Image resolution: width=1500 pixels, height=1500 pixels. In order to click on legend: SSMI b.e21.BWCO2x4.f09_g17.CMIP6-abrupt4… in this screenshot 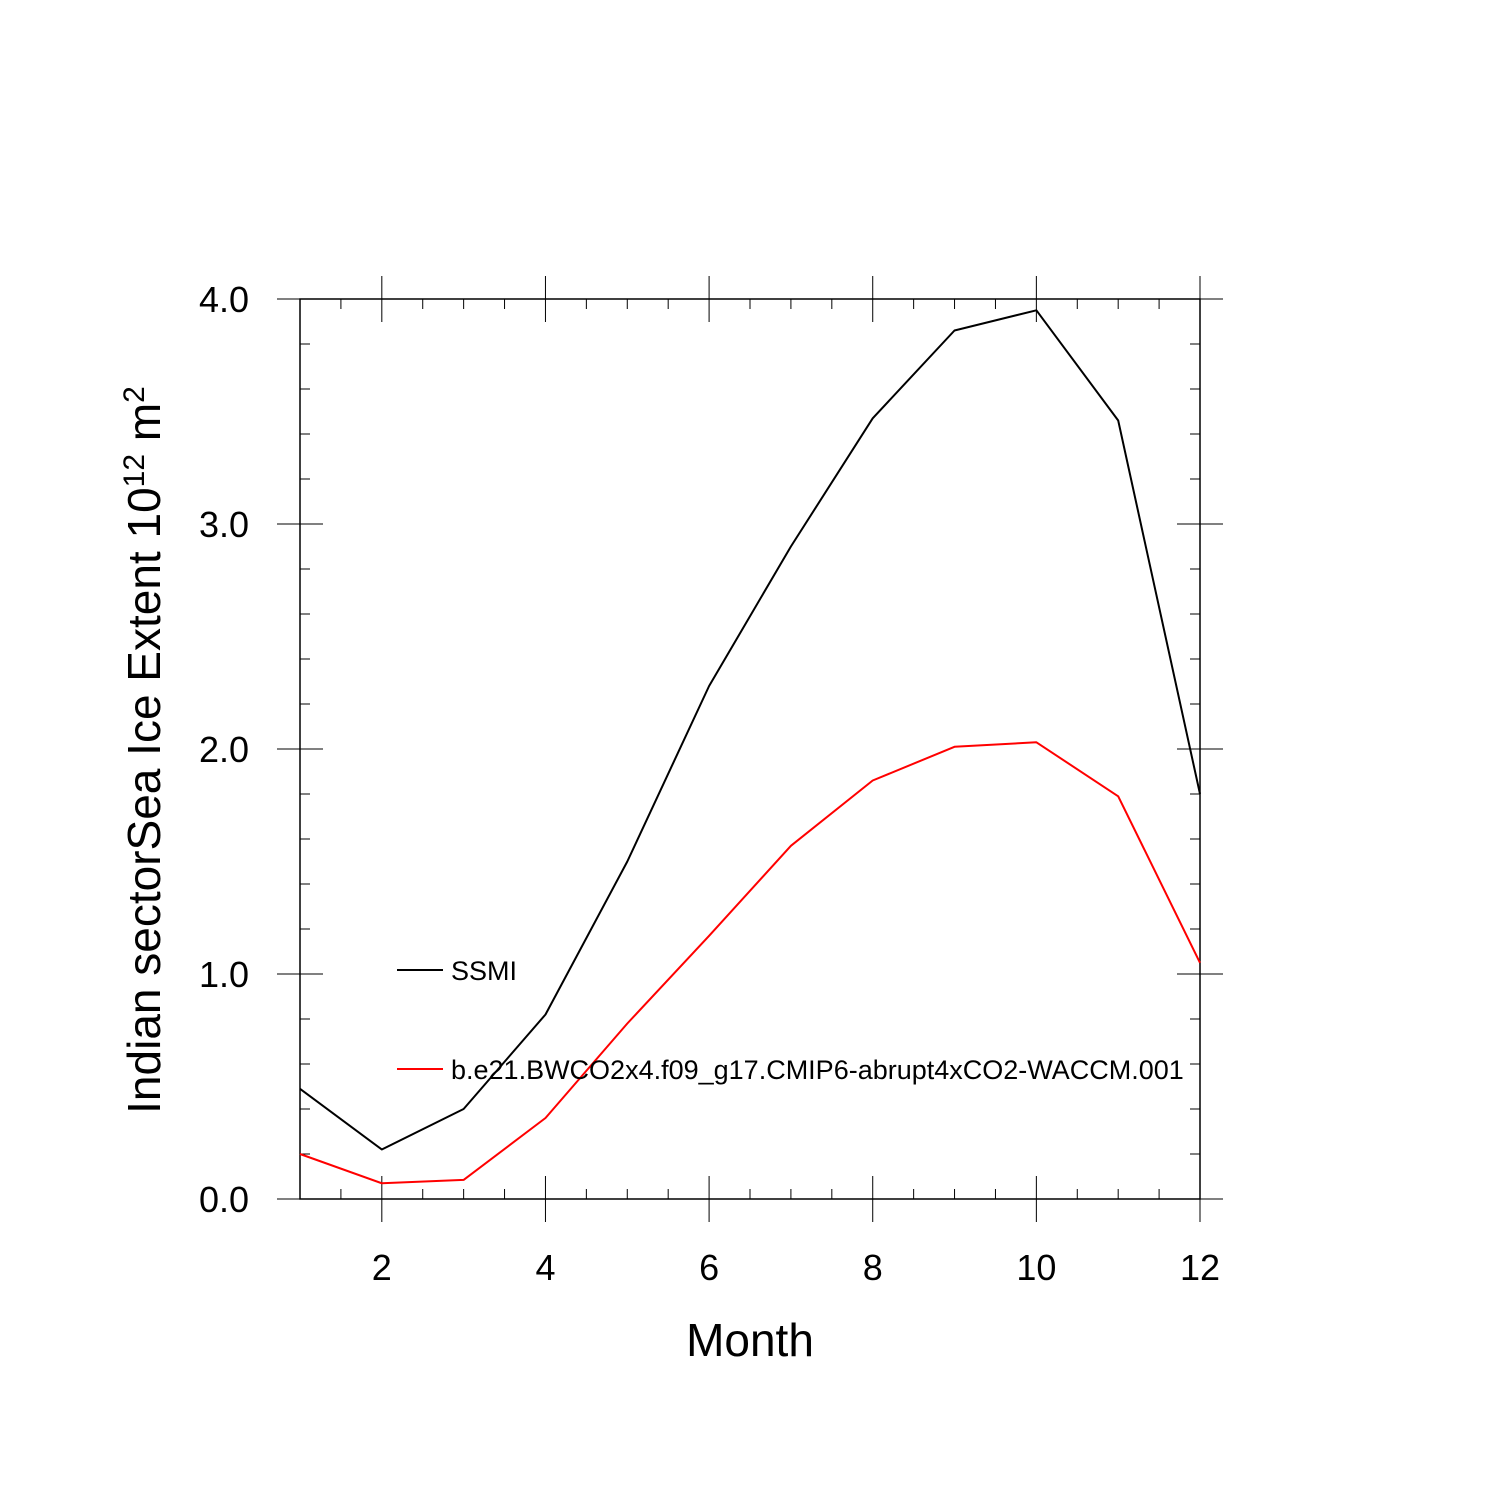, I will do `click(790, 1020)`.